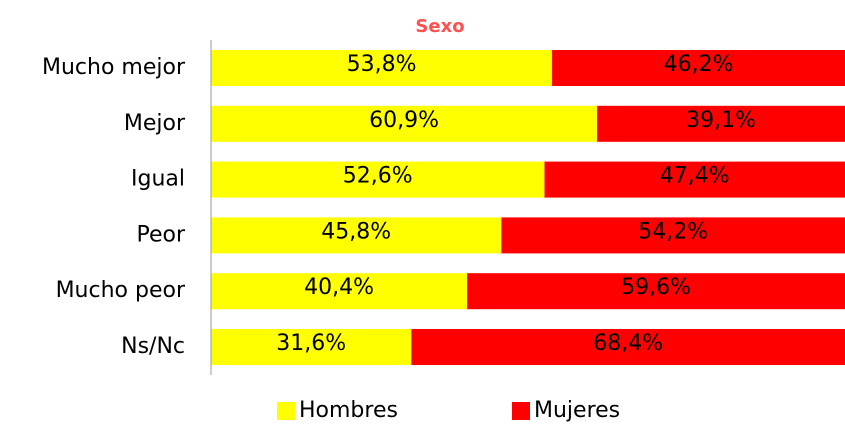 The height and width of the screenshot is (425, 845). What do you see at coordinates (699, 64) in the screenshot?
I see `data-label: 46,2%` at bounding box center [699, 64].